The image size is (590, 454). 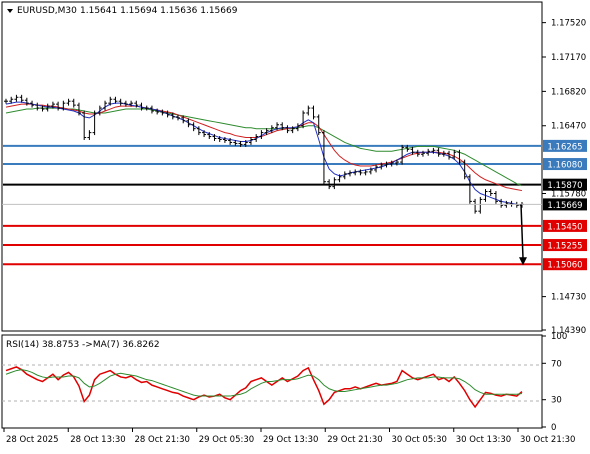 I want to click on projection-arrow, so click(x=523, y=235).